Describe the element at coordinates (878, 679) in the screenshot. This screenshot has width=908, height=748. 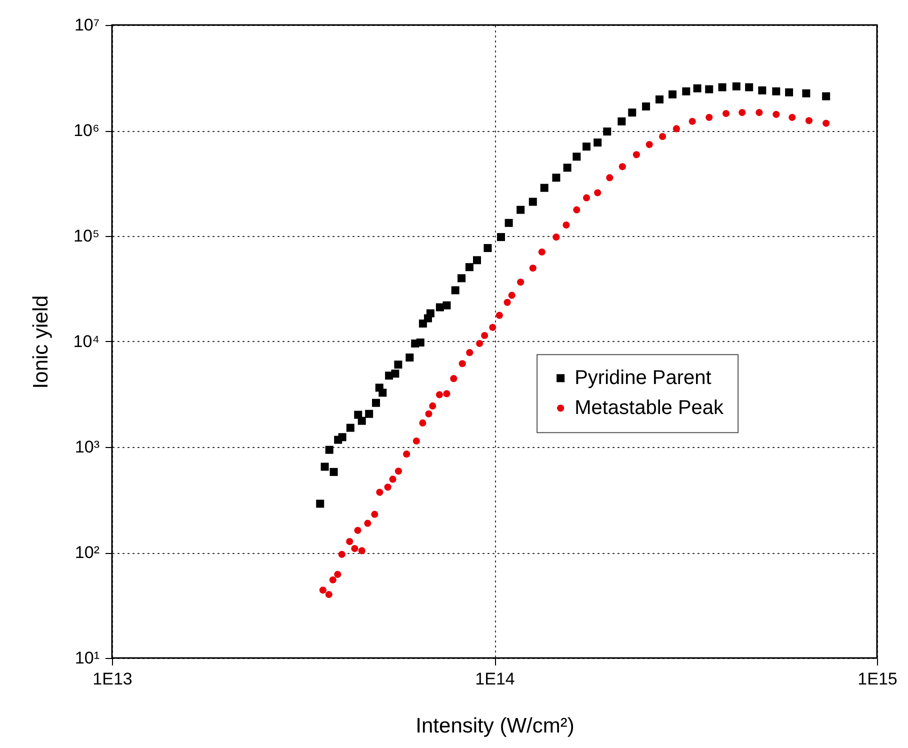
I see `x-tick-label: 1E15` at that location.